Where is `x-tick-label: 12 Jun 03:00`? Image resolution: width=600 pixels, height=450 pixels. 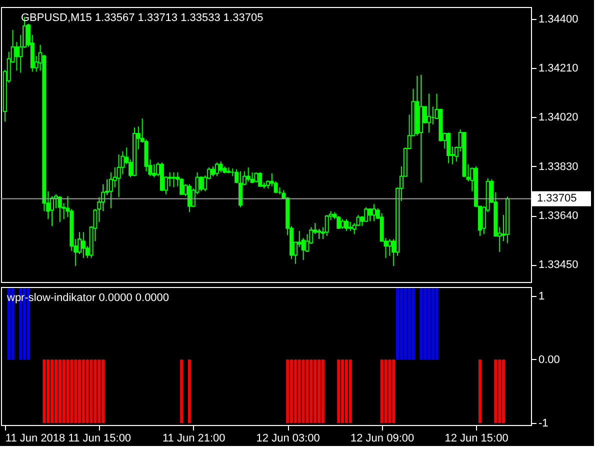 x-tick-label: 12 Jun 03:00 is located at coordinates (288, 438).